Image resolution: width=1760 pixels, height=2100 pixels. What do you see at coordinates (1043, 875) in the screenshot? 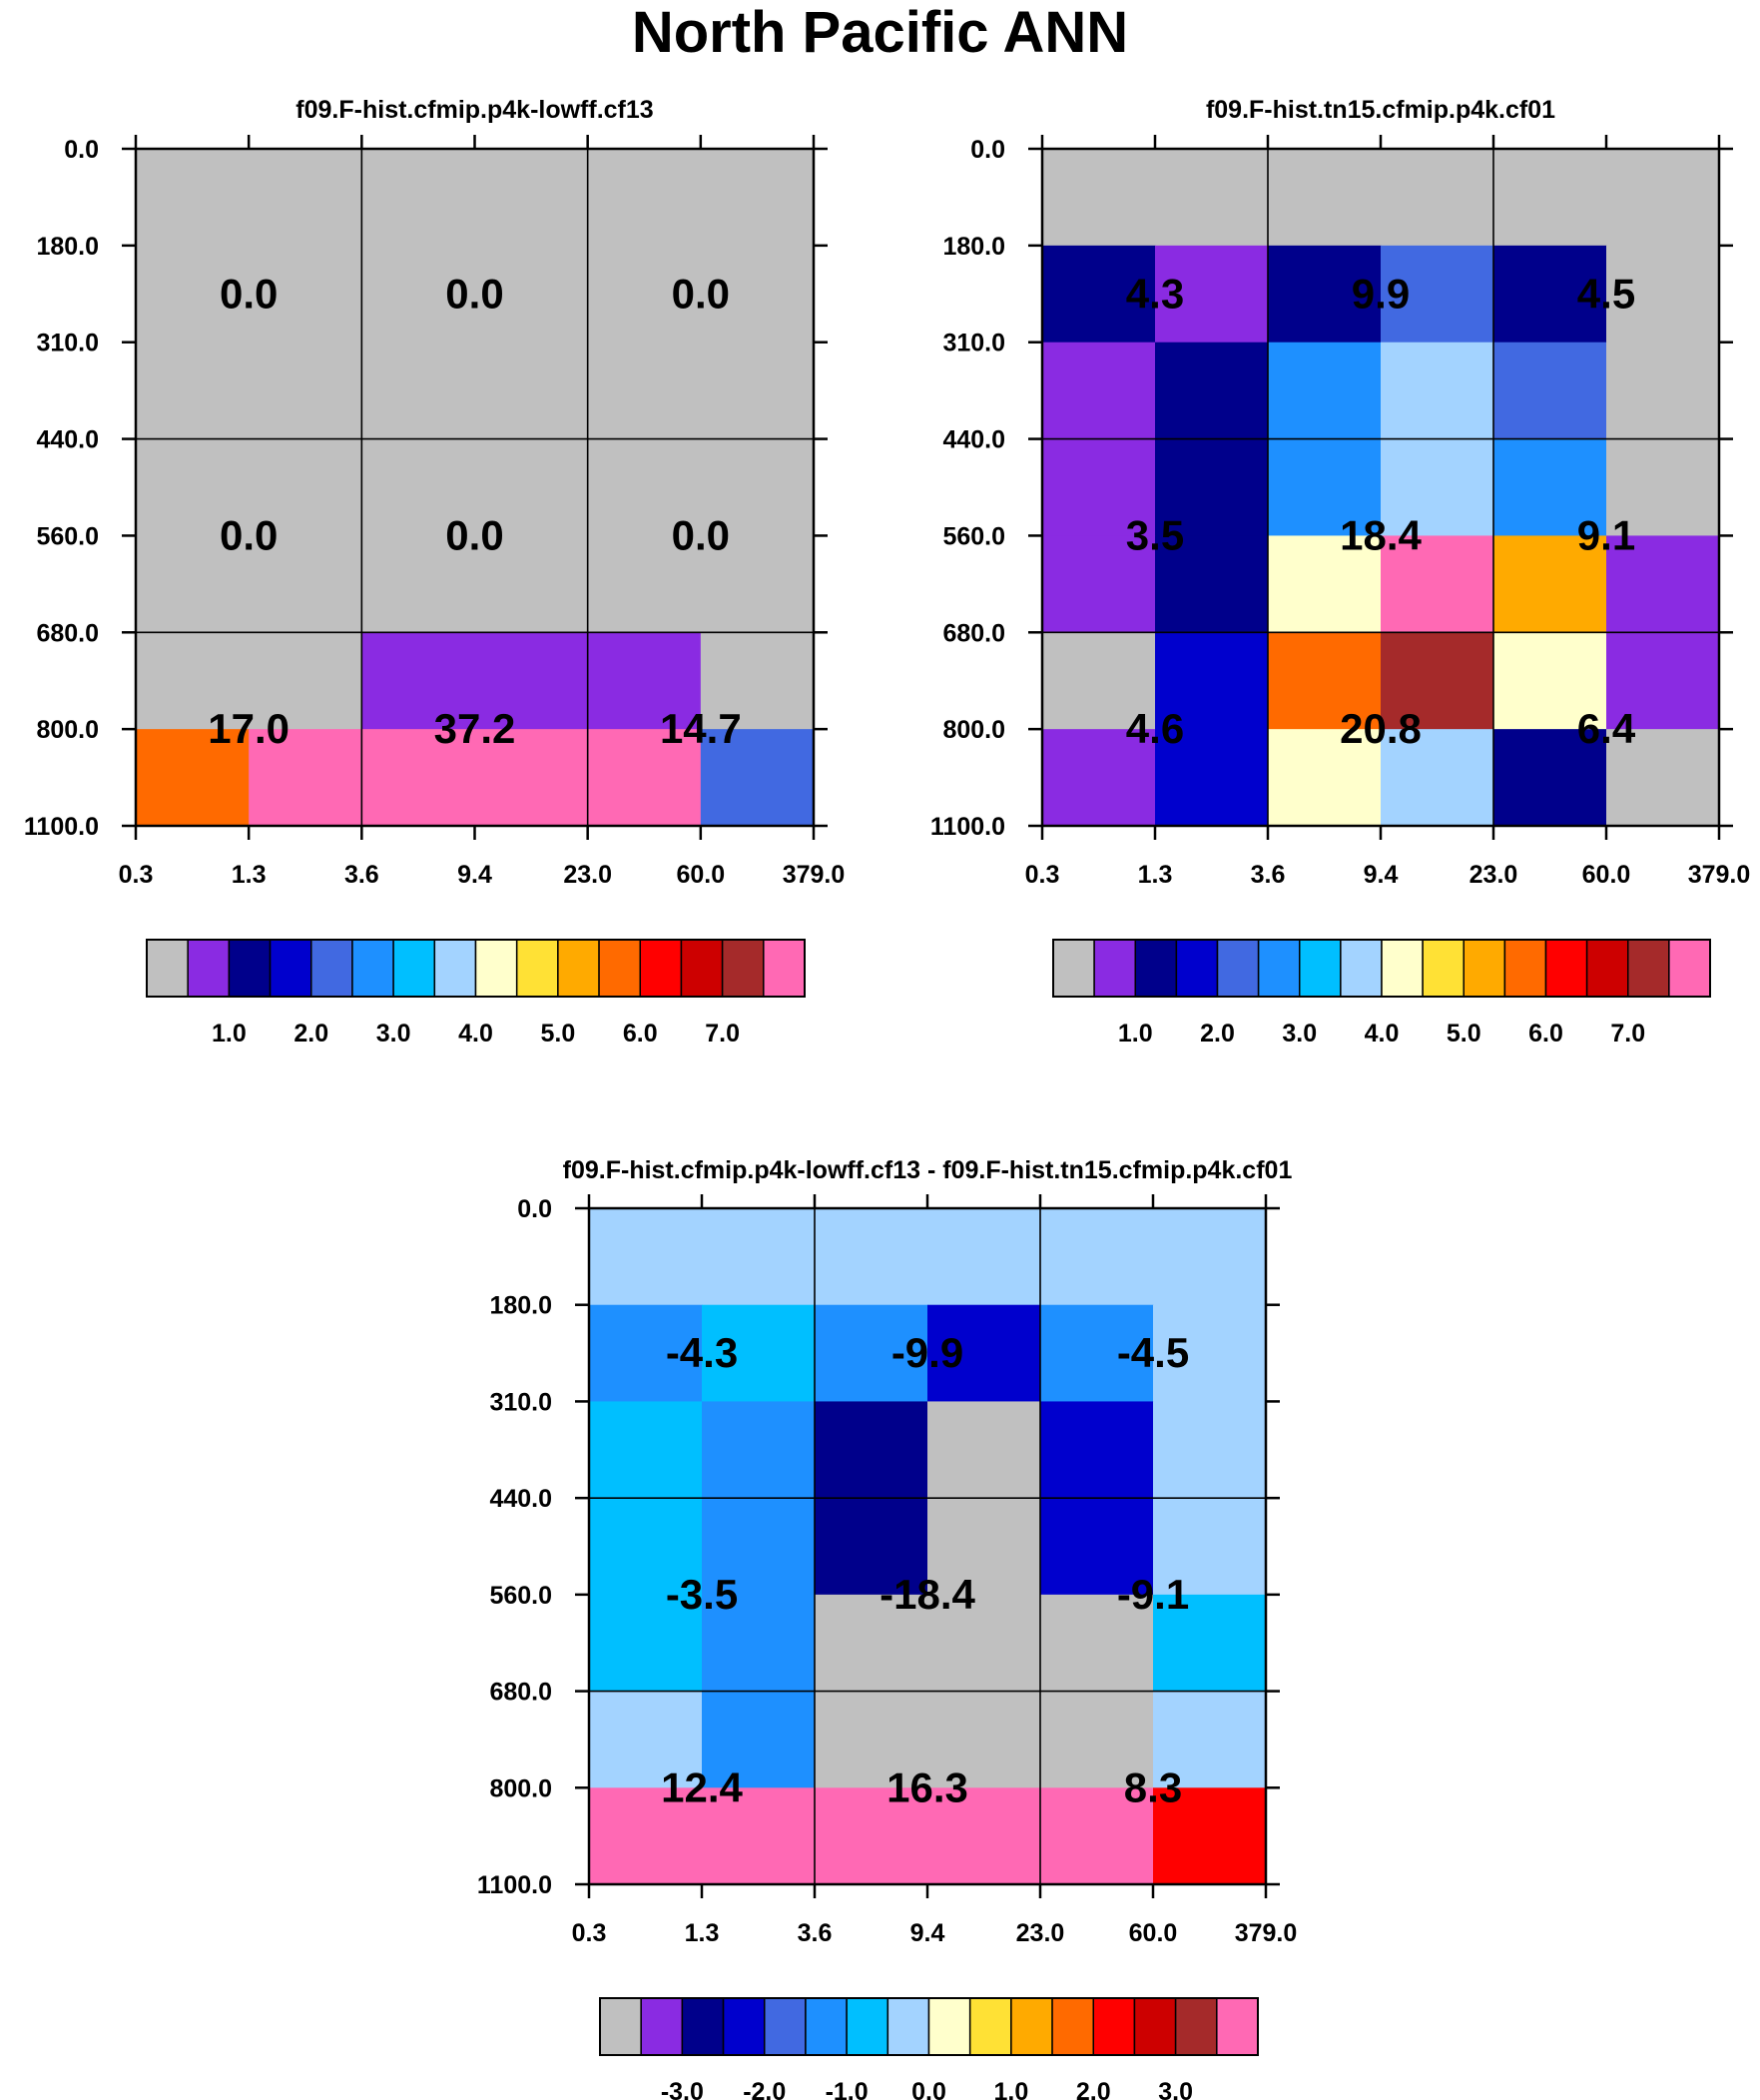
I see `x-tick-label: 0.3` at bounding box center [1043, 875].